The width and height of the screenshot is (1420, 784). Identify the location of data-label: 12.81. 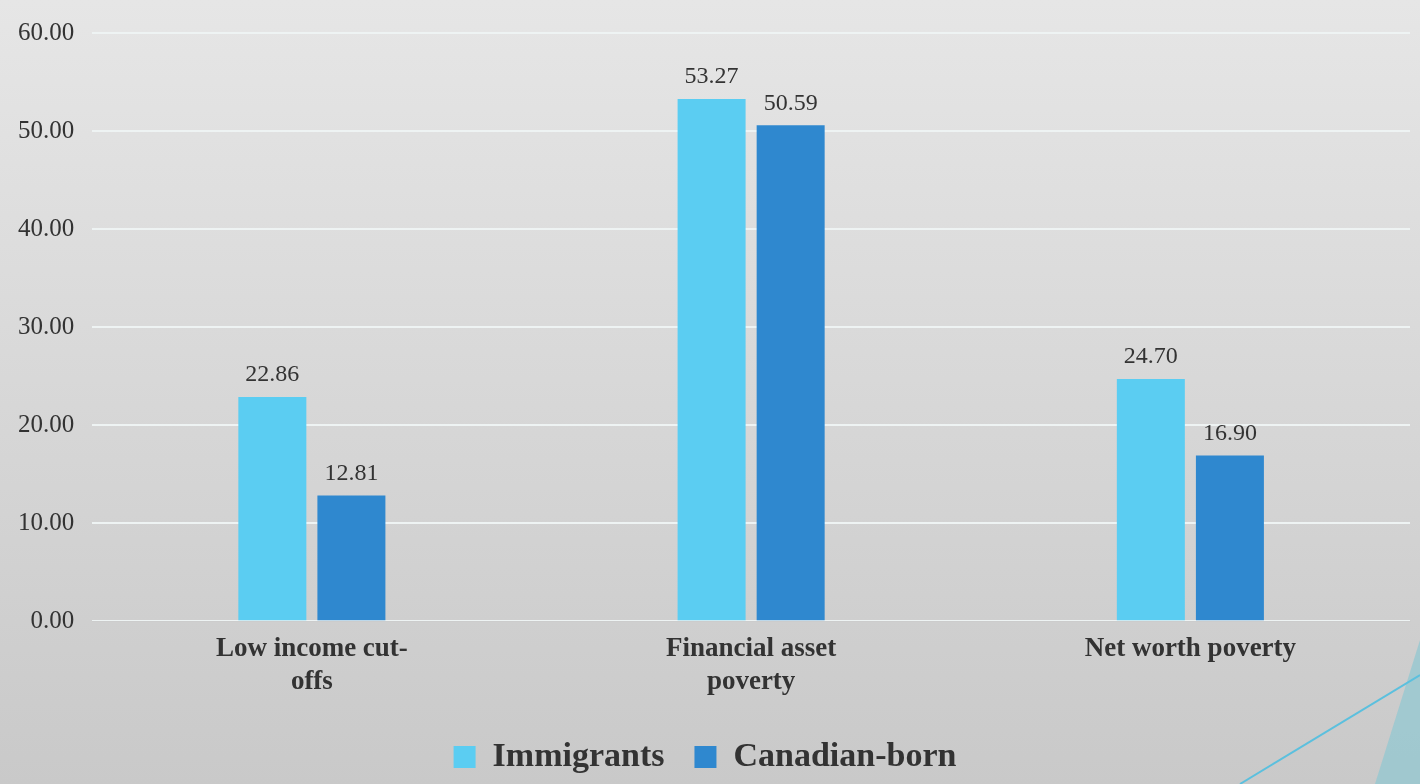
(351, 471).